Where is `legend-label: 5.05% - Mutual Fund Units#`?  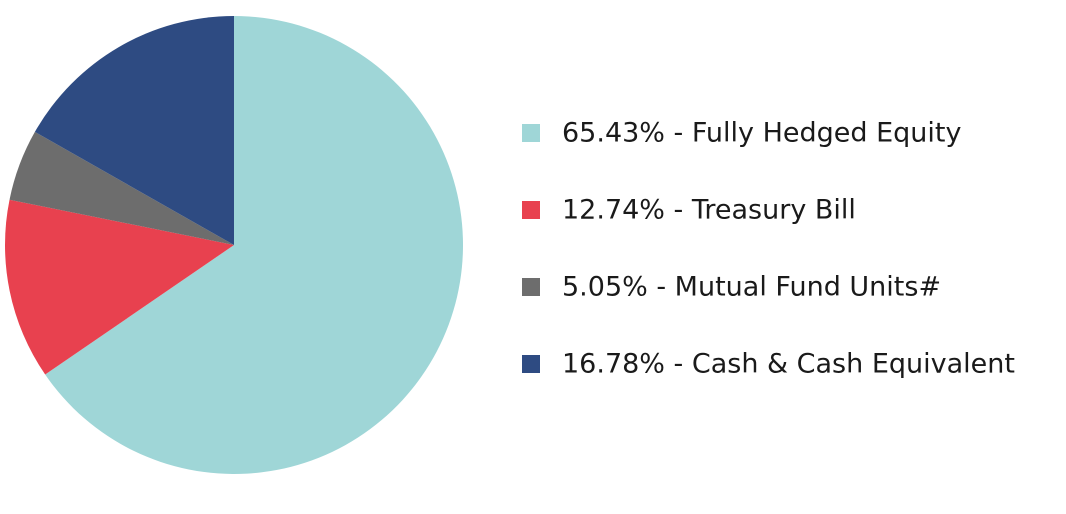 legend-label: 5.05% - Mutual Fund Units# is located at coordinates (751, 287).